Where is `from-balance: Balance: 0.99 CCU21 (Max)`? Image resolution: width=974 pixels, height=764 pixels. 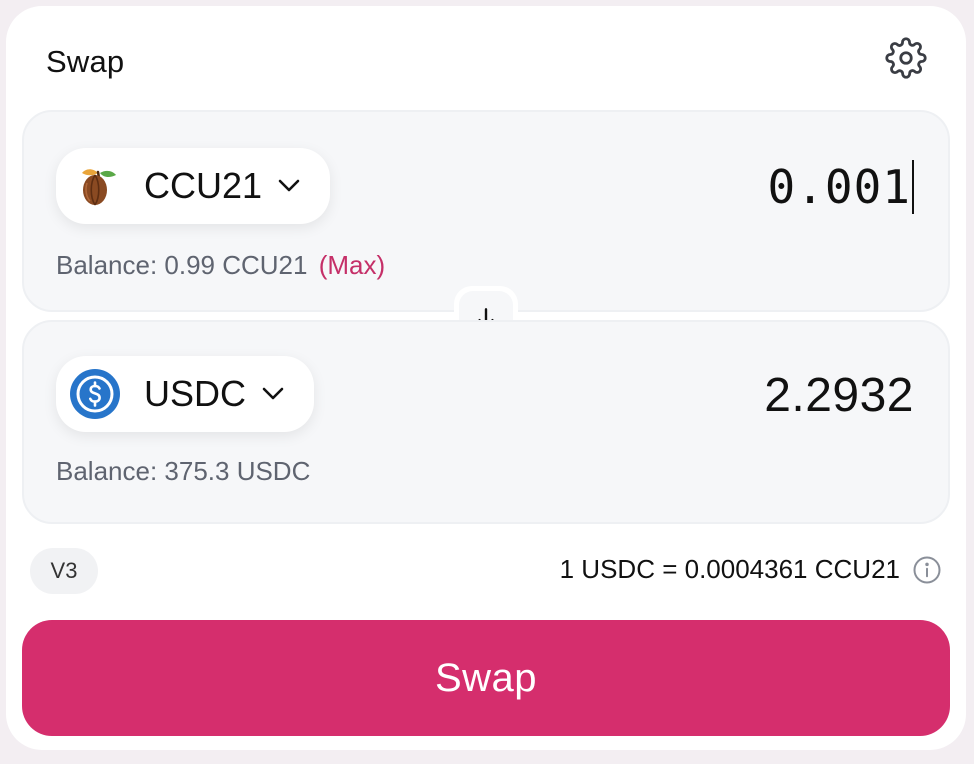 from-balance: Balance: 0.99 CCU21 (Max) is located at coordinates (220, 265).